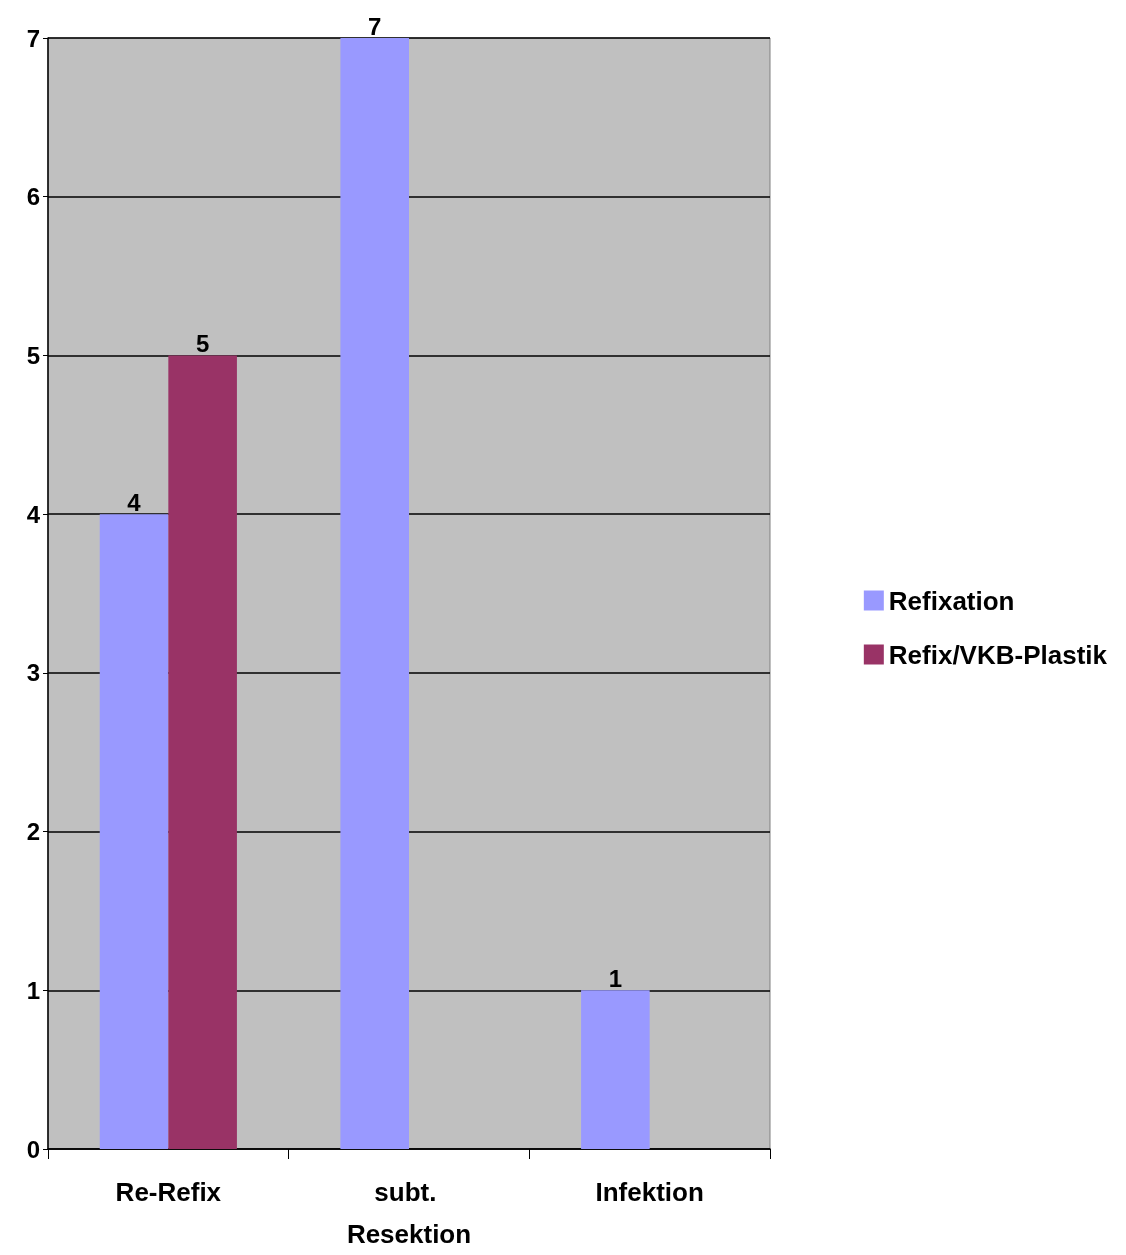 This screenshot has height=1255, width=1126. I want to click on y-tick-label: 0, so click(33, 1149).